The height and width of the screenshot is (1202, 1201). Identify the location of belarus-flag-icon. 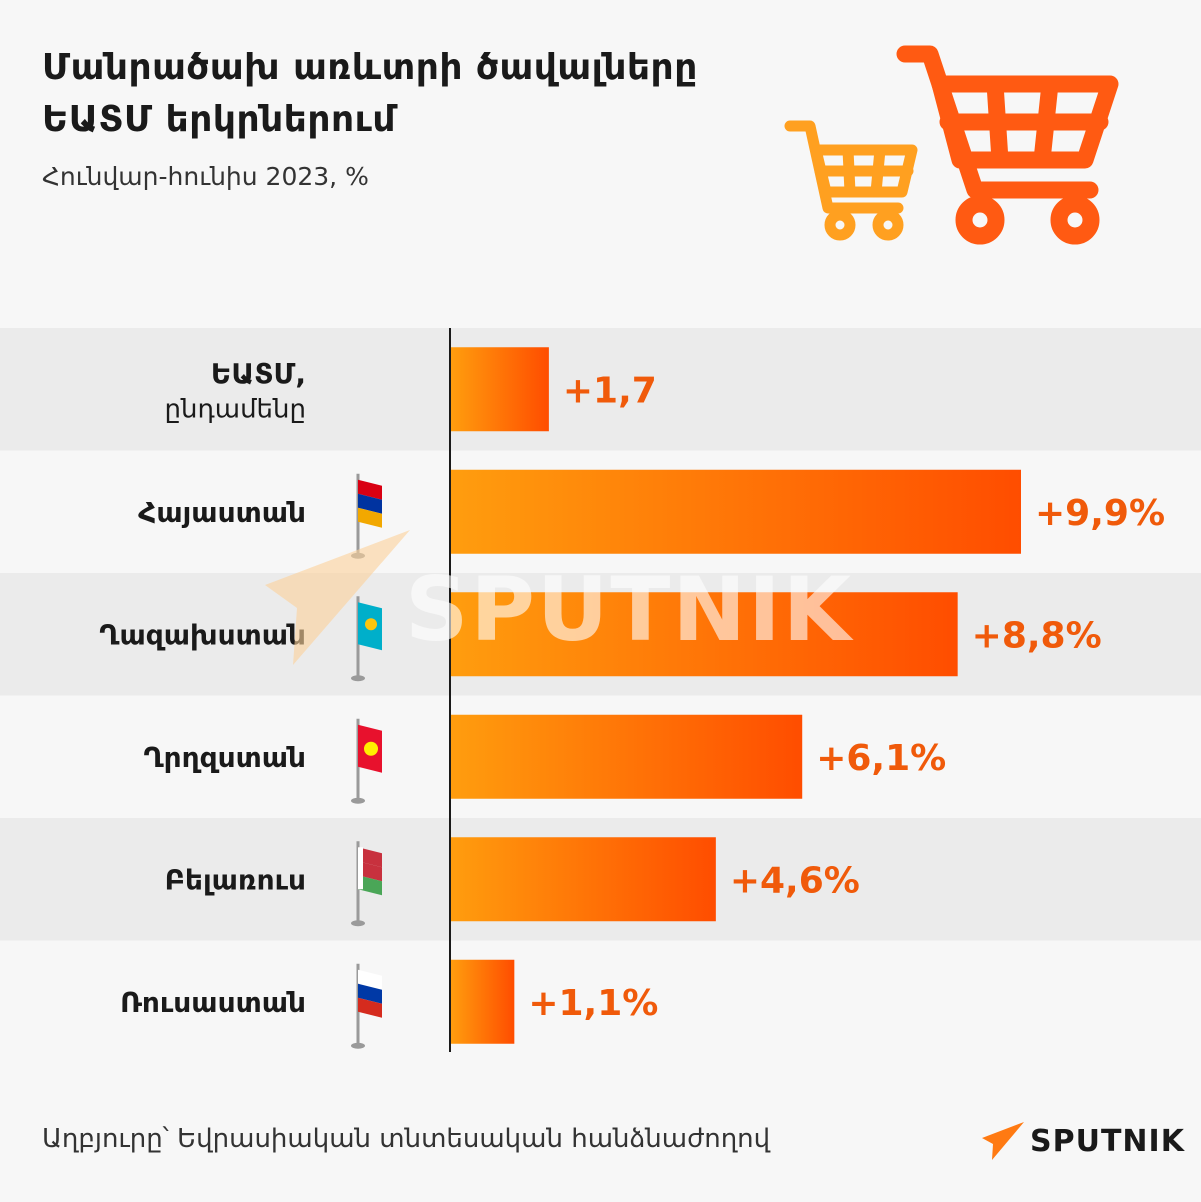
(366, 884).